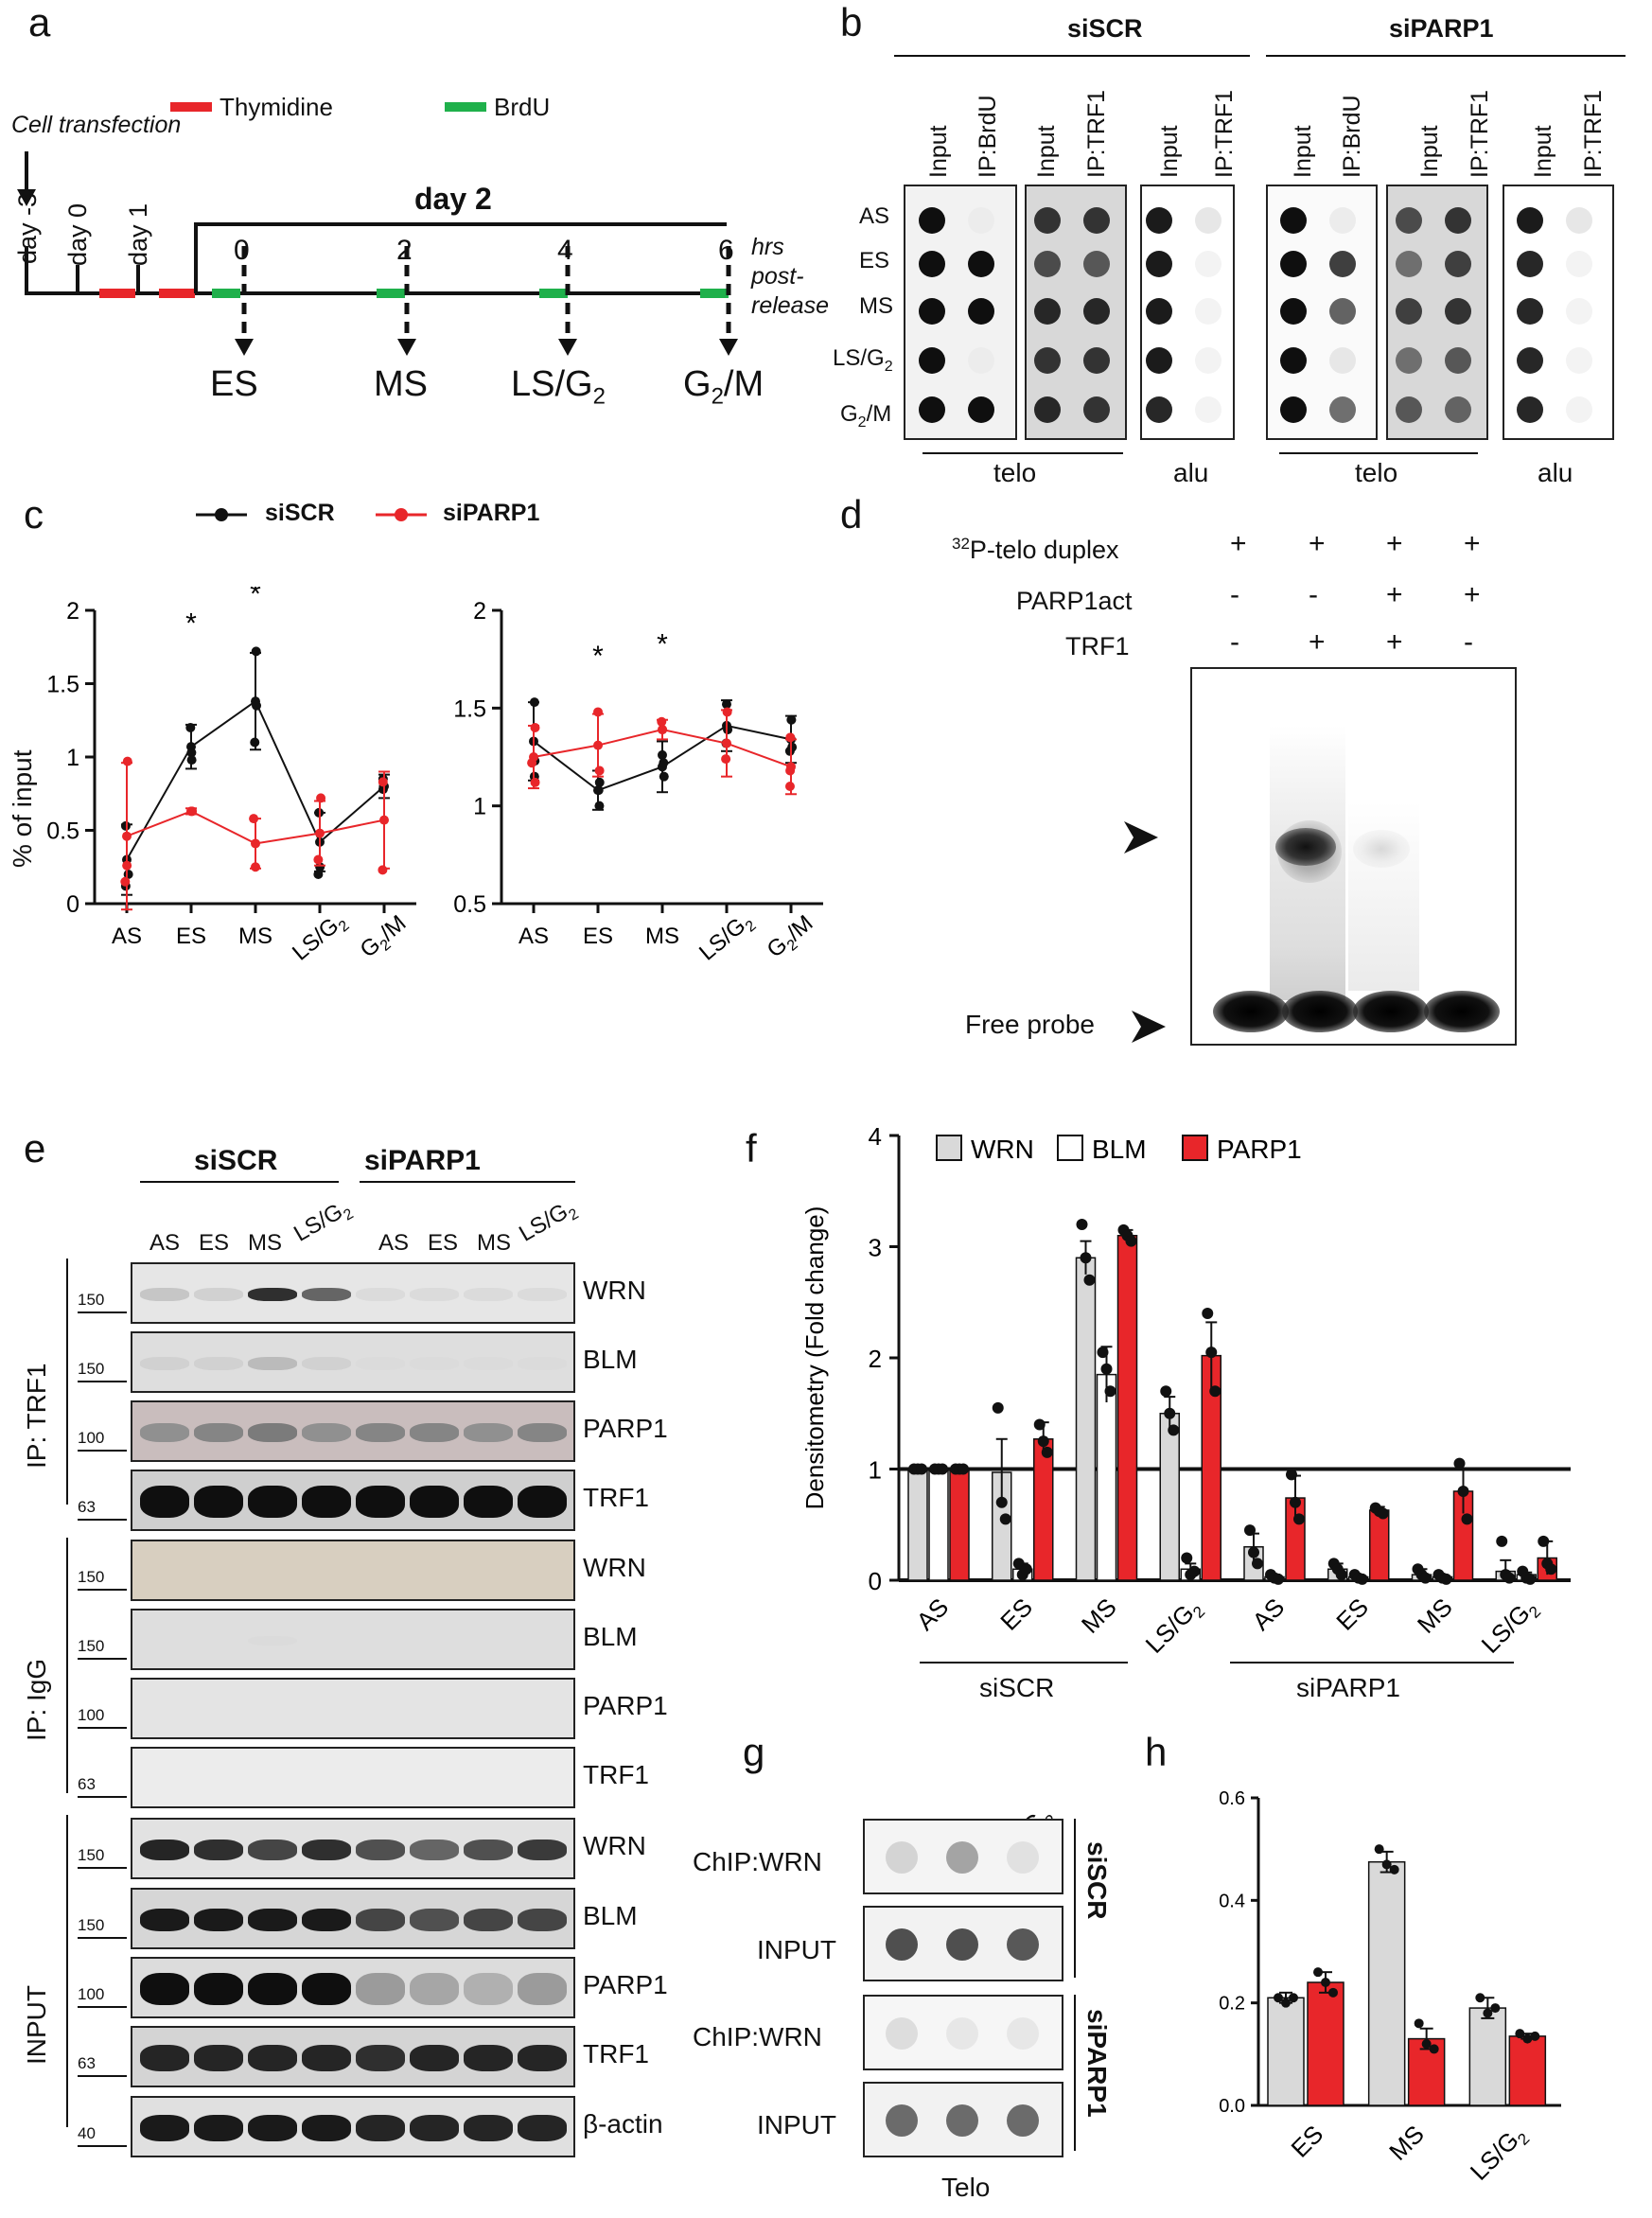 Image resolution: width=1652 pixels, height=2218 pixels. What do you see at coordinates (102, 1797) in the screenshot?
I see `e-marker-line` at bounding box center [102, 1797].